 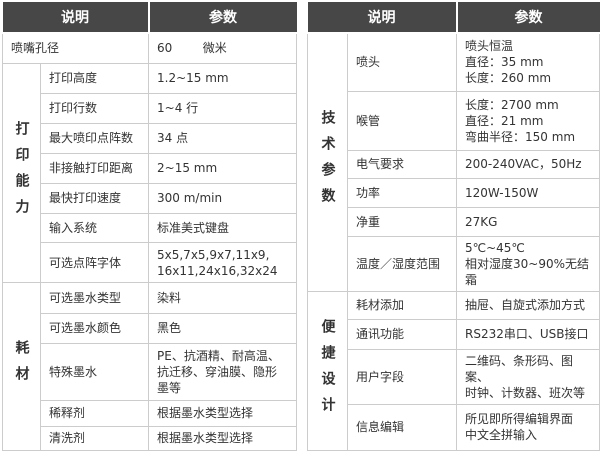 What do you see at coordinates (222, 298) in the screenshot?
I see `spec-value: 染料` at bounding box center [222, 298].